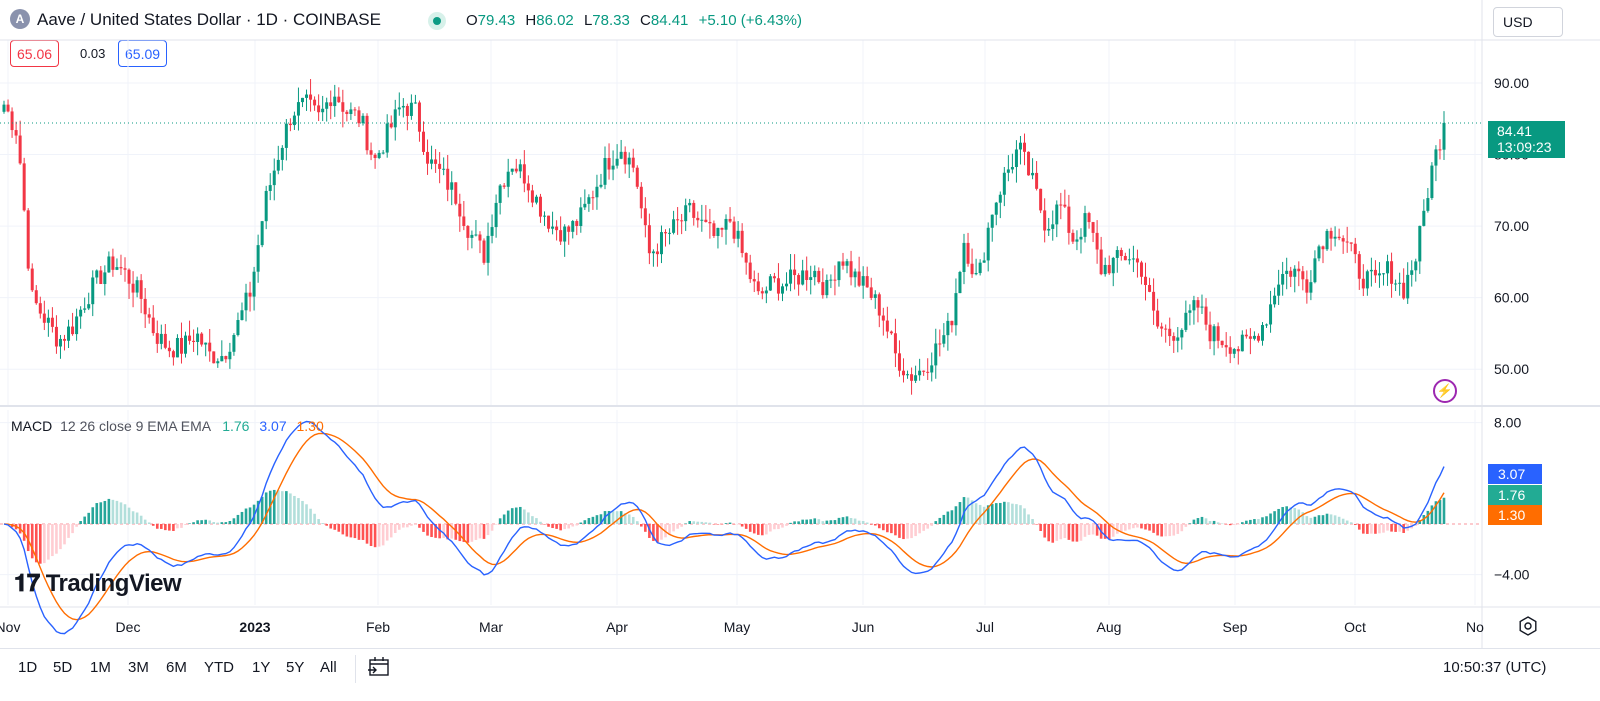 The width and height of the screenshot is (1600, 701). What do you see at coordinates (985, 627) in the screenshot?
I see `time-axis-label: Jul` at bounding box center [985, 627].